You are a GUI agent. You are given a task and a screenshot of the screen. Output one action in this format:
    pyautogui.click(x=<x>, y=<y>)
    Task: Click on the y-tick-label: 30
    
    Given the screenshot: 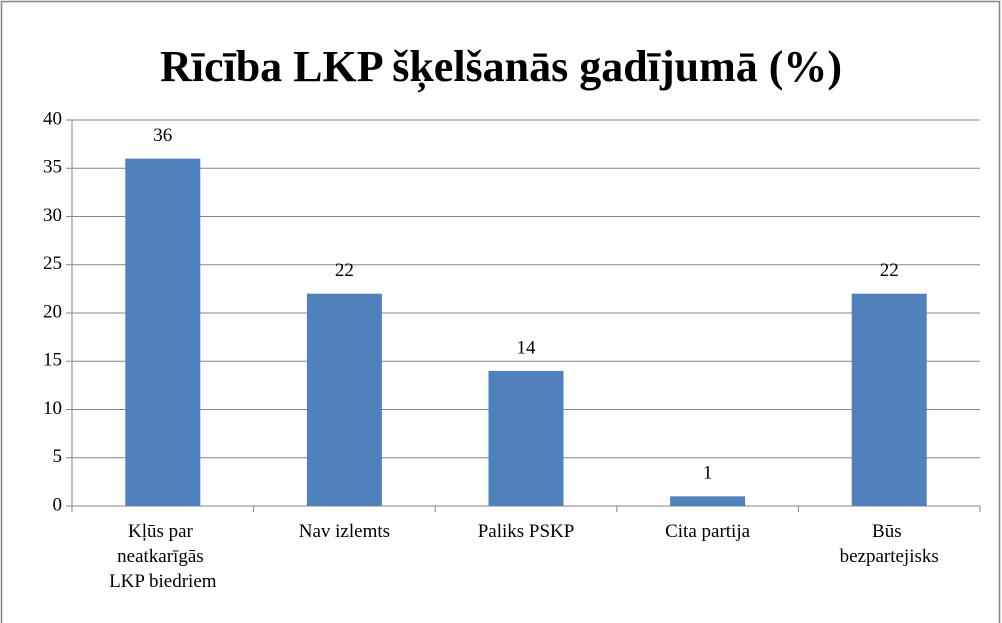 What is the action you would take?
    pyautogui.click(x=52, y=215)
    